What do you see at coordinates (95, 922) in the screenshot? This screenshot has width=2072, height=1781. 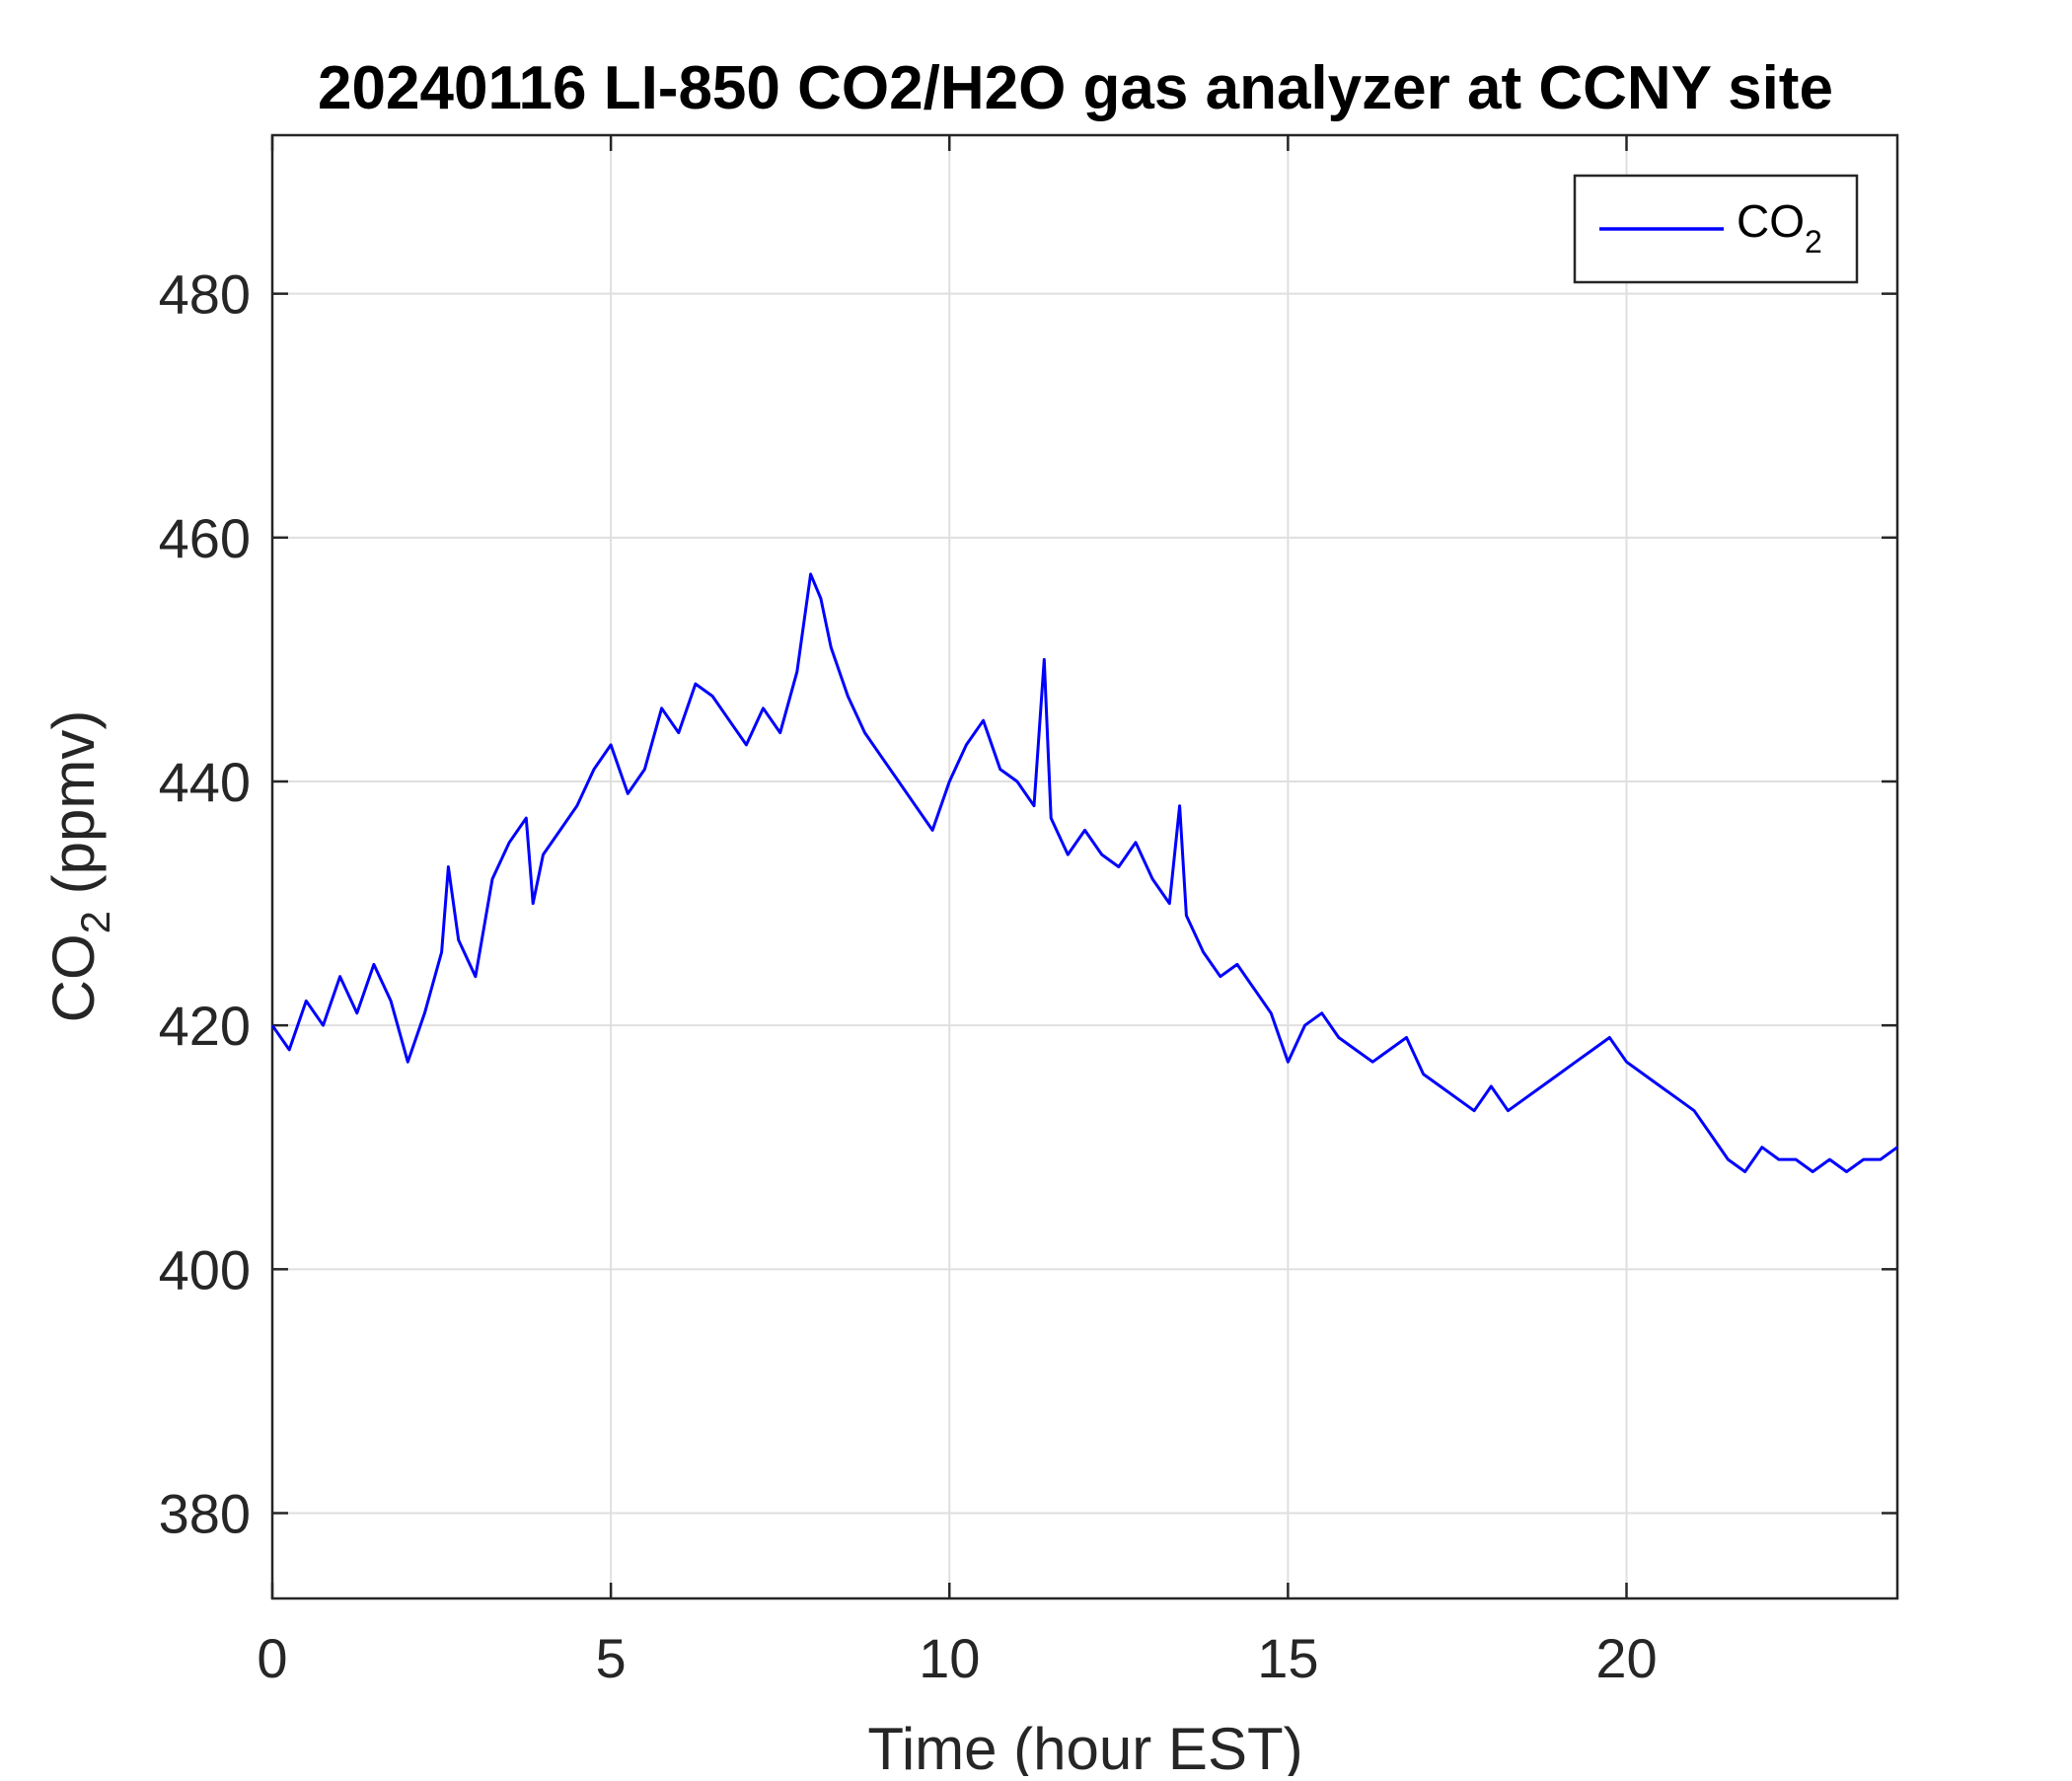 I see `y-axis-label-subscript: 2` at bounding box center [95, 922].